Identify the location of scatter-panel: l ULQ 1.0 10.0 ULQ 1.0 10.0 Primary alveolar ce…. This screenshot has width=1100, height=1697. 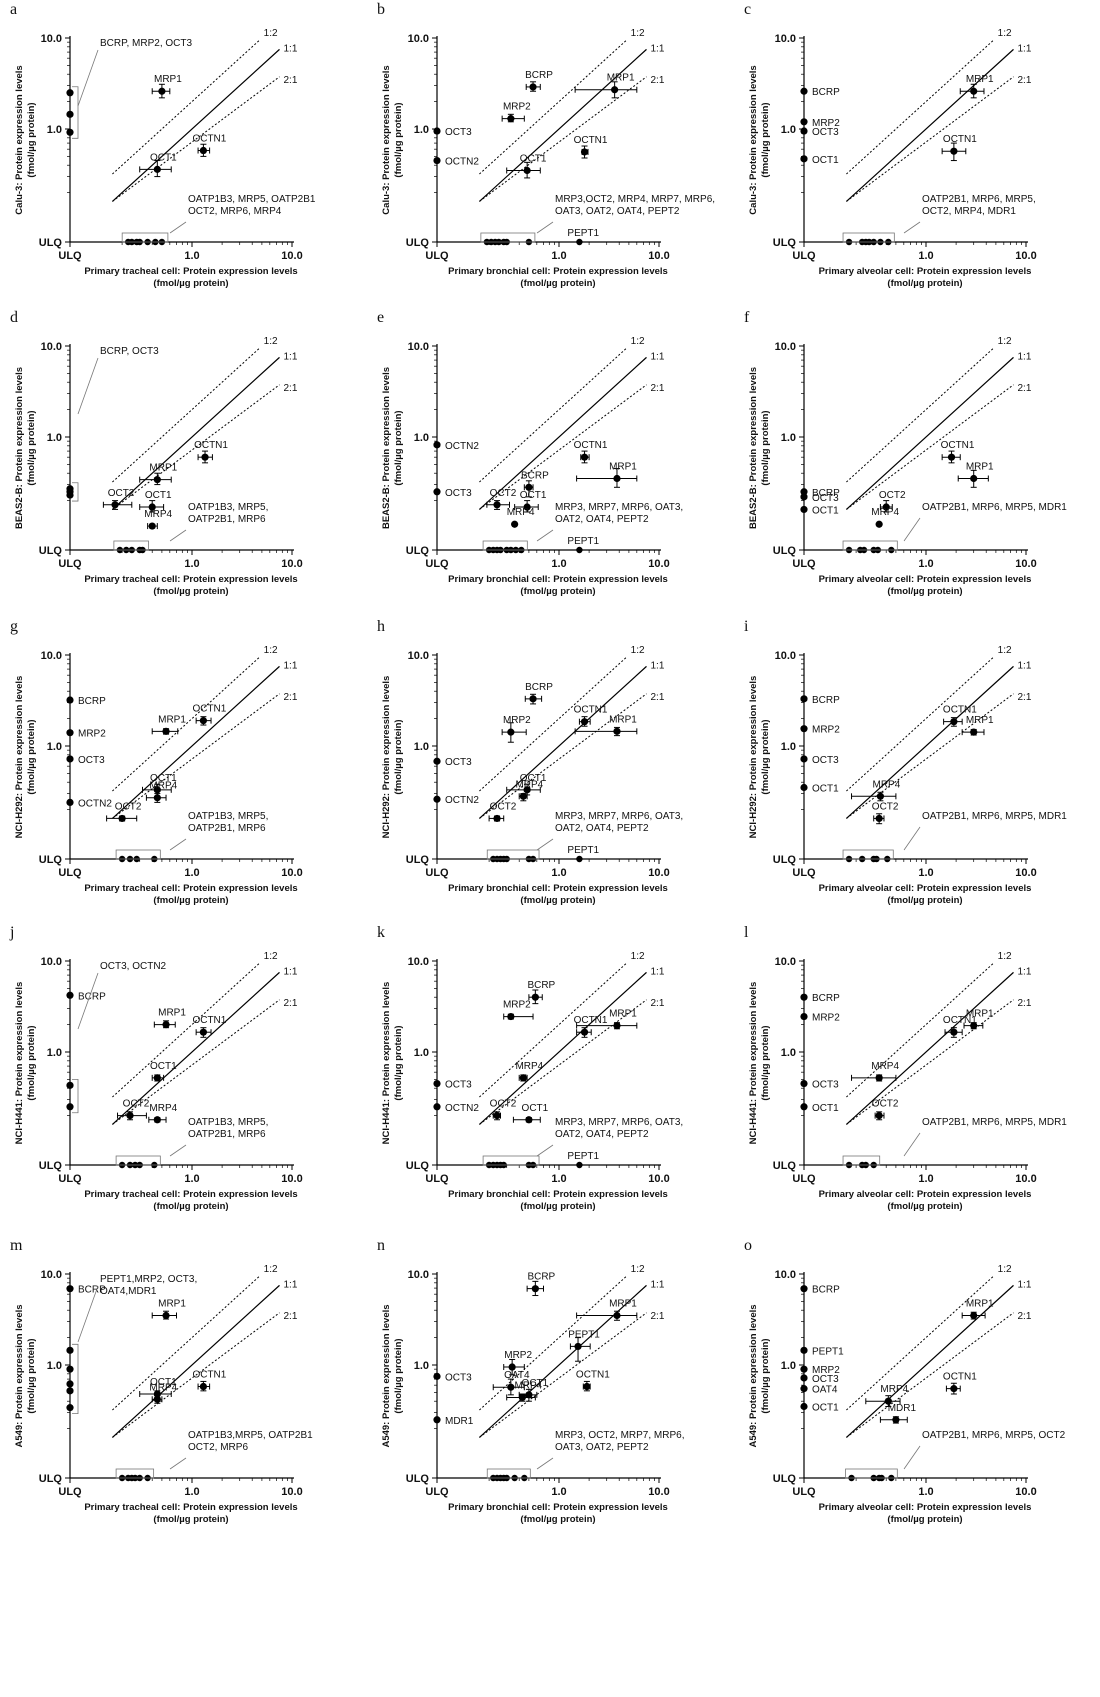
(905, 1068).